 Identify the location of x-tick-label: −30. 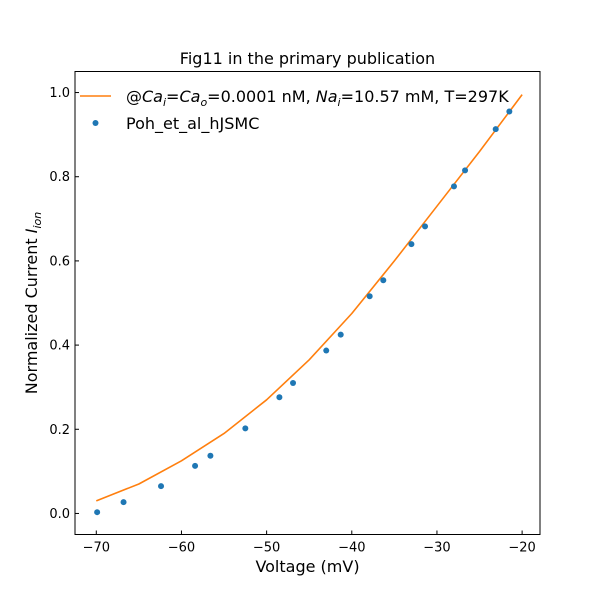
(436, 548).